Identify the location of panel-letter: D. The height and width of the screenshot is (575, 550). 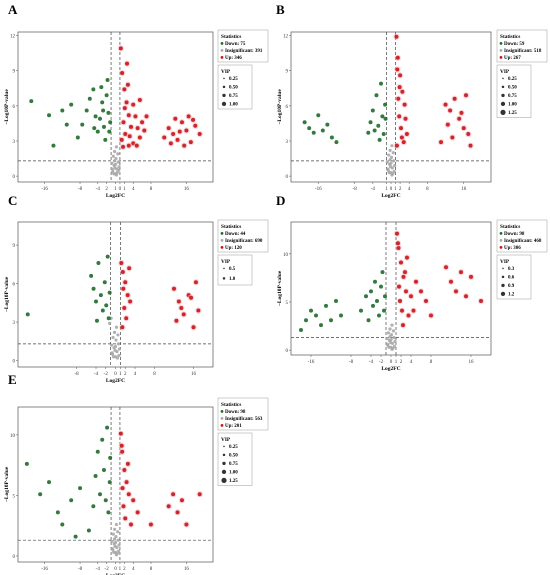
(280, 200).